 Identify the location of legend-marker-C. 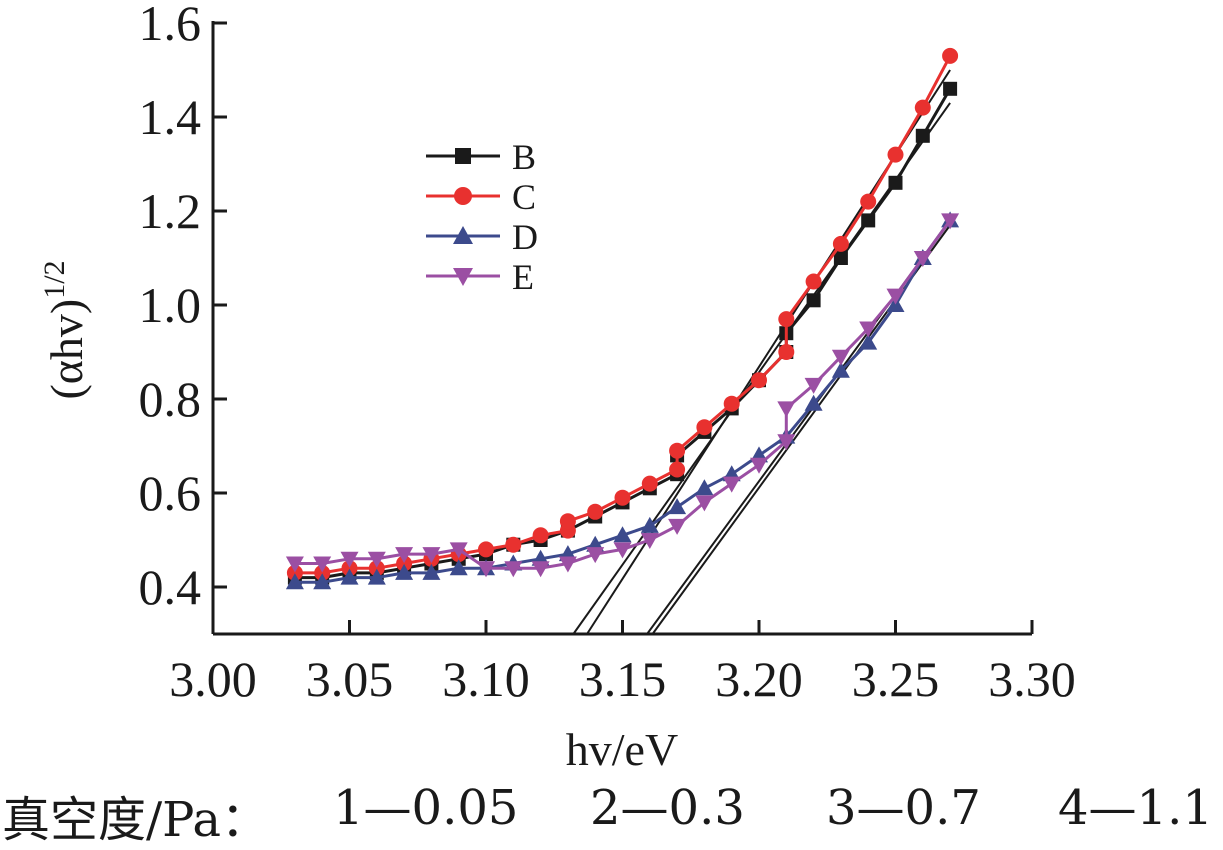
(463, 196).